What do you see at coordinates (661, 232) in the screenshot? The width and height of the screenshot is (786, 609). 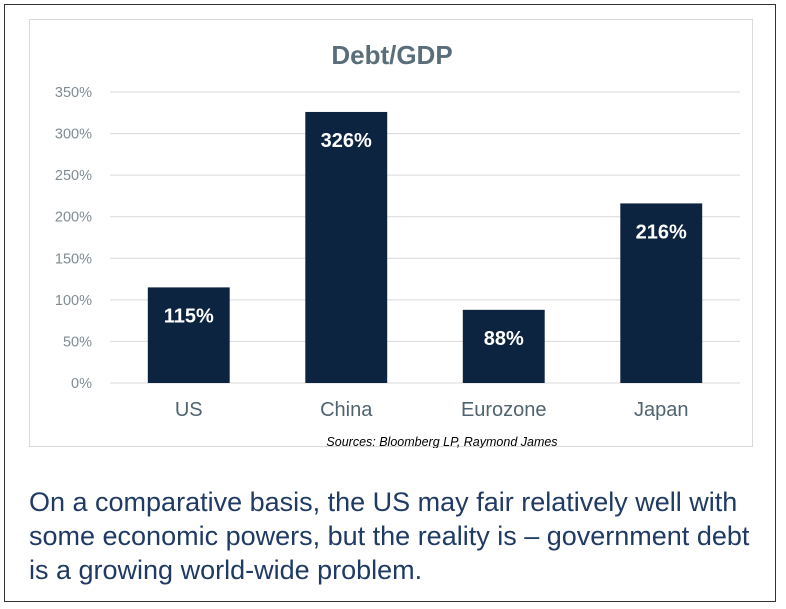 I see `data-label: 216%` at bounding box center [661, 232].